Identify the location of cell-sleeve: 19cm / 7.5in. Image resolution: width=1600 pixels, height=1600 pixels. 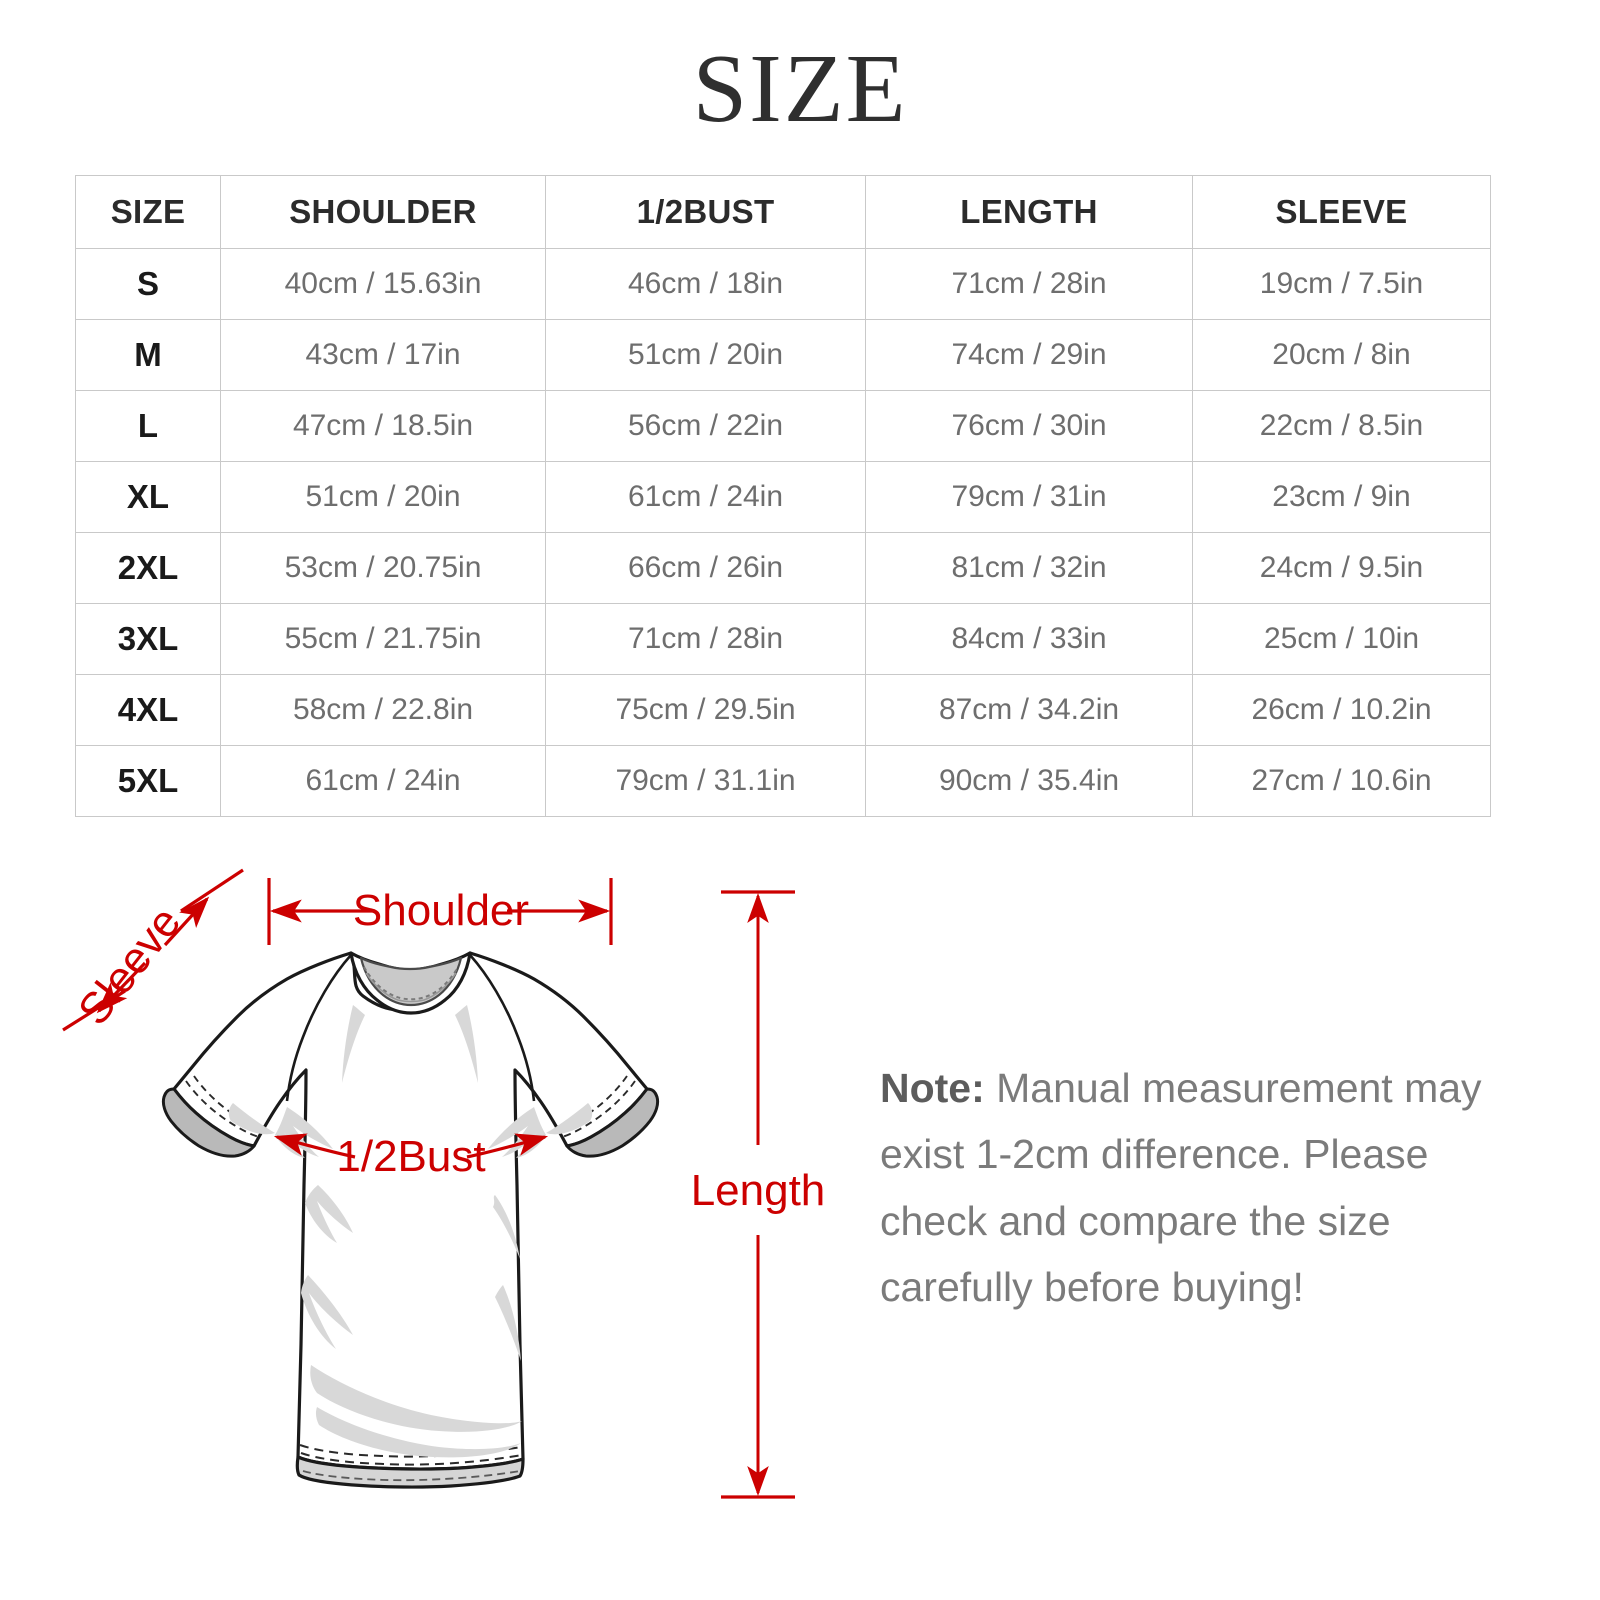
(1341, 284).